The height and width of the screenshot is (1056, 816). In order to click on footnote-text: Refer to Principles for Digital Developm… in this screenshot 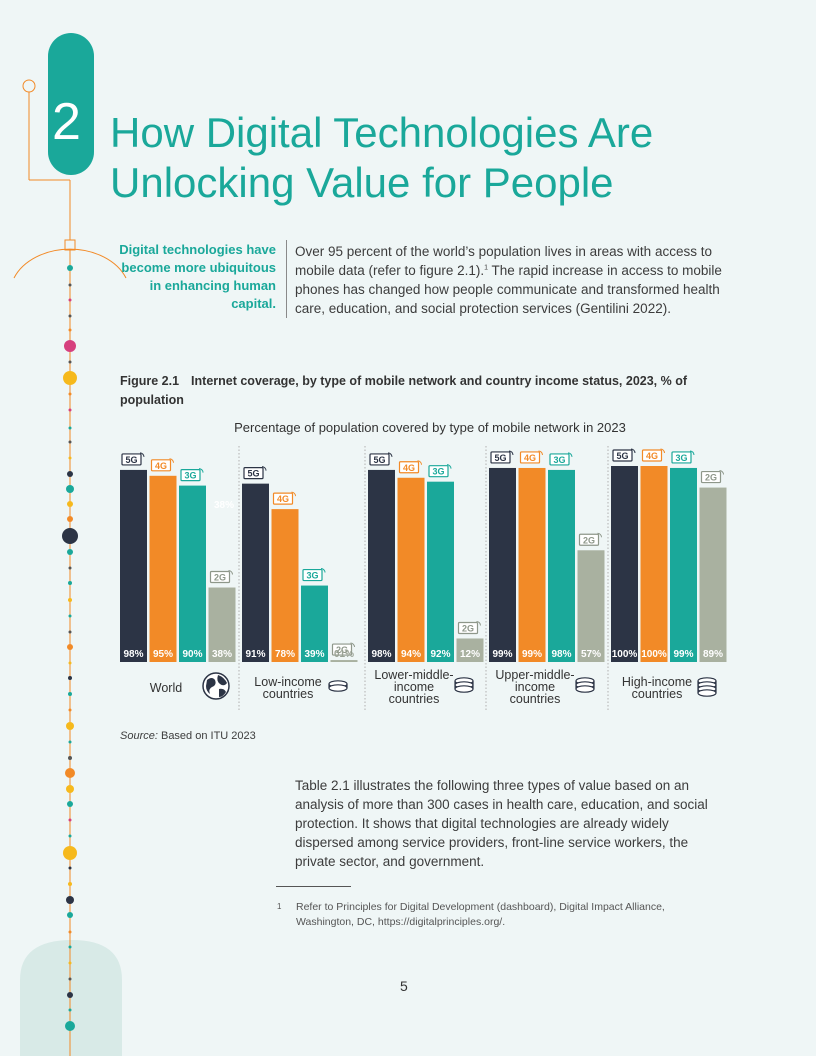, I will do `click(480, 914)`.